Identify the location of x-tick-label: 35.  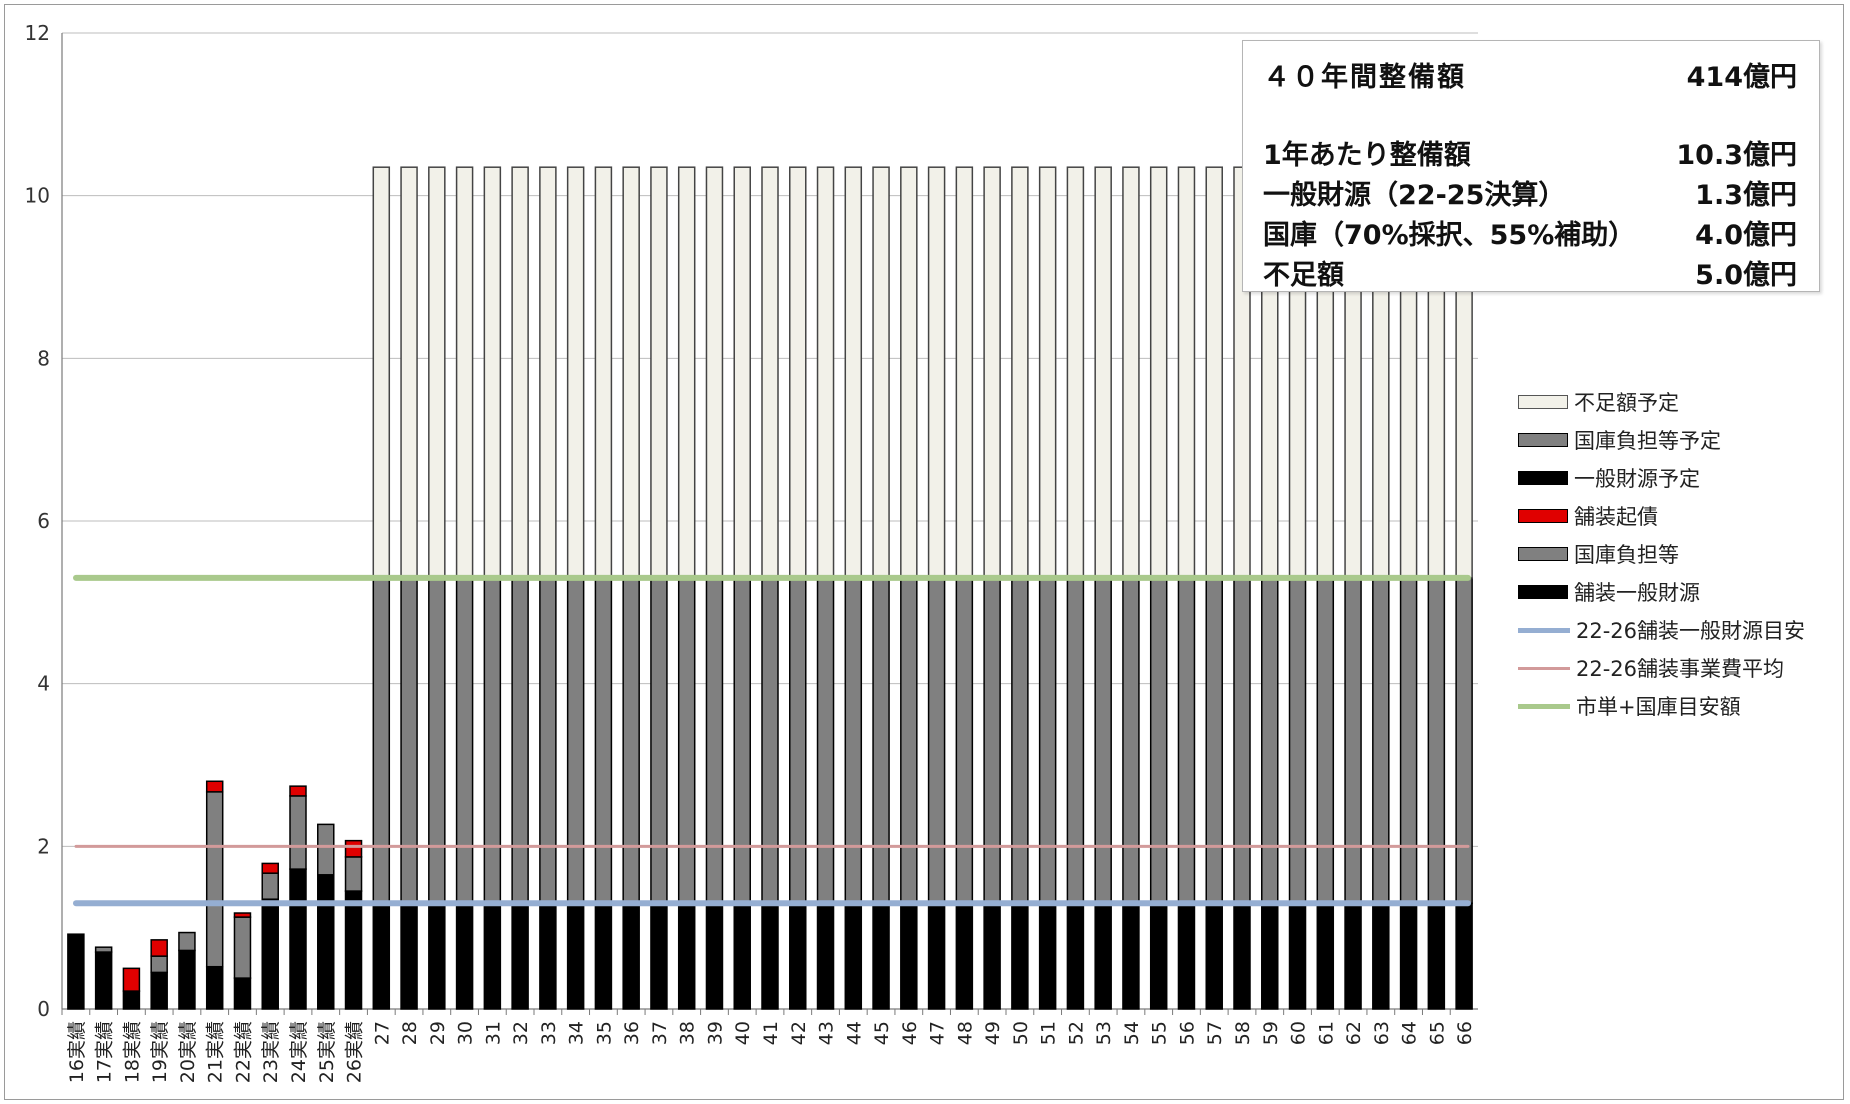
(604, 1033).